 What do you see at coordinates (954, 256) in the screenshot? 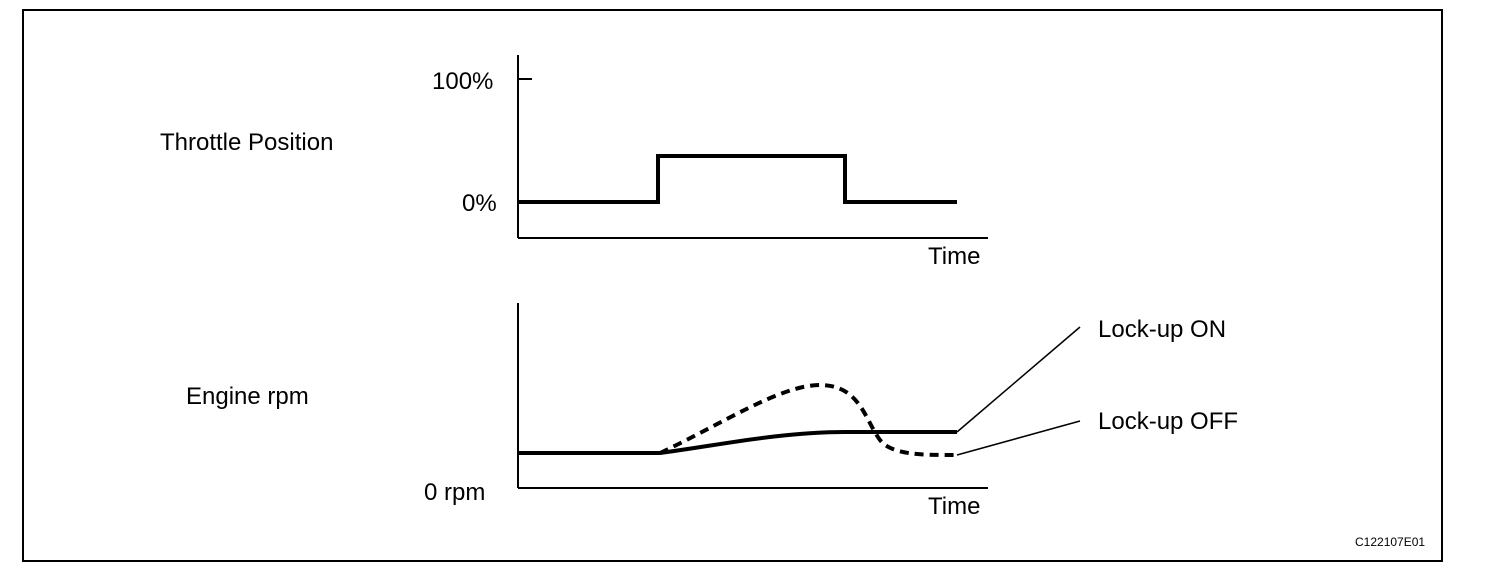
I see `throttle-x-axis-label: Time` at bounding box center [954, 256].